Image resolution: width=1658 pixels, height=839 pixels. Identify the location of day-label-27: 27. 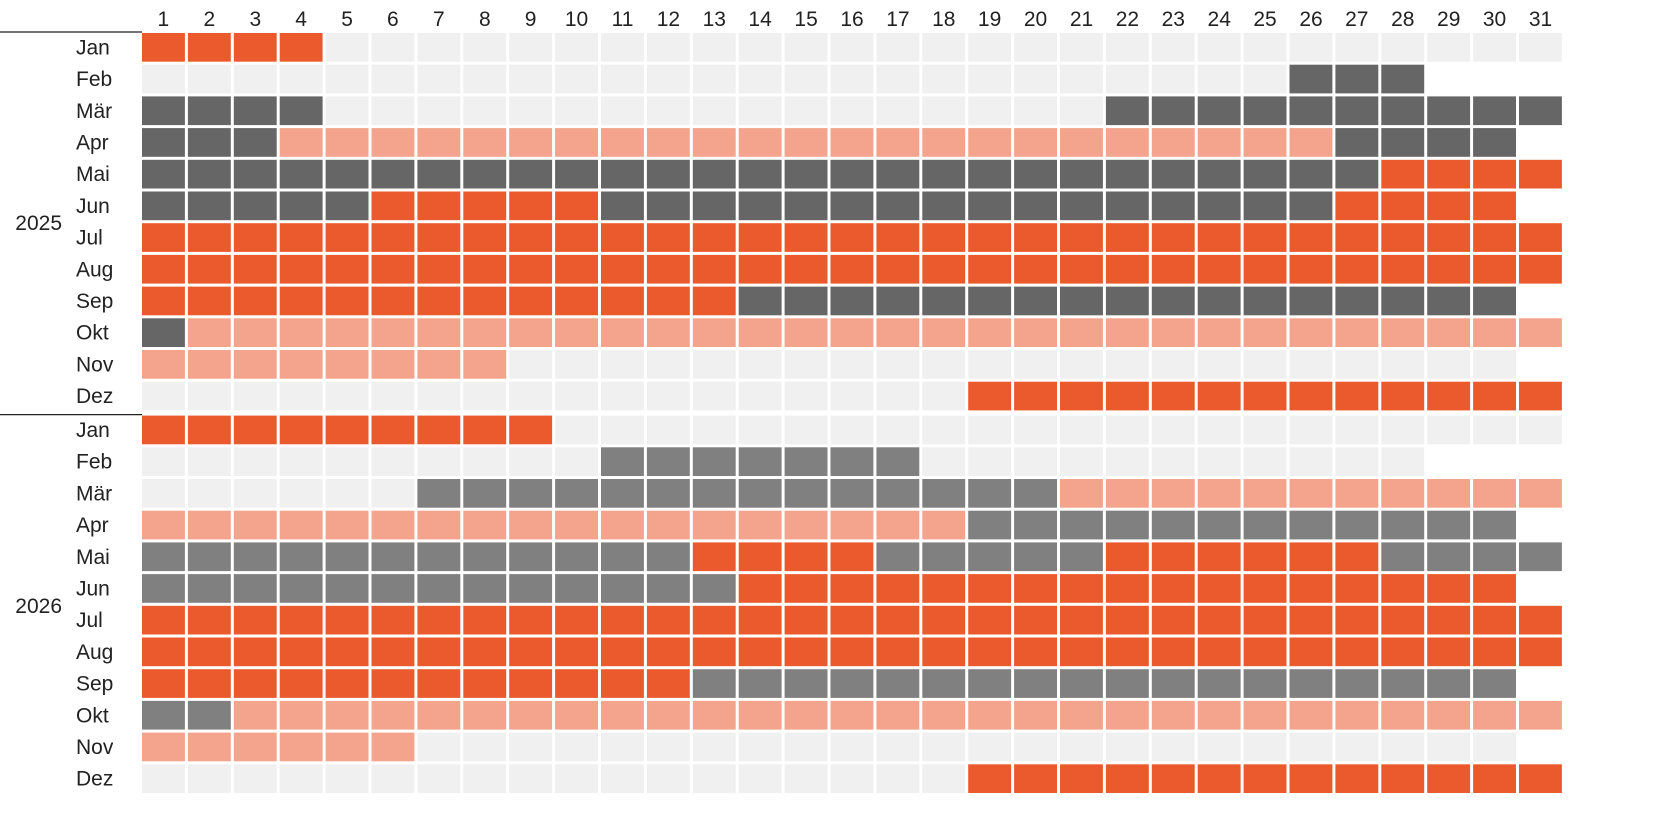
(1356, 19).